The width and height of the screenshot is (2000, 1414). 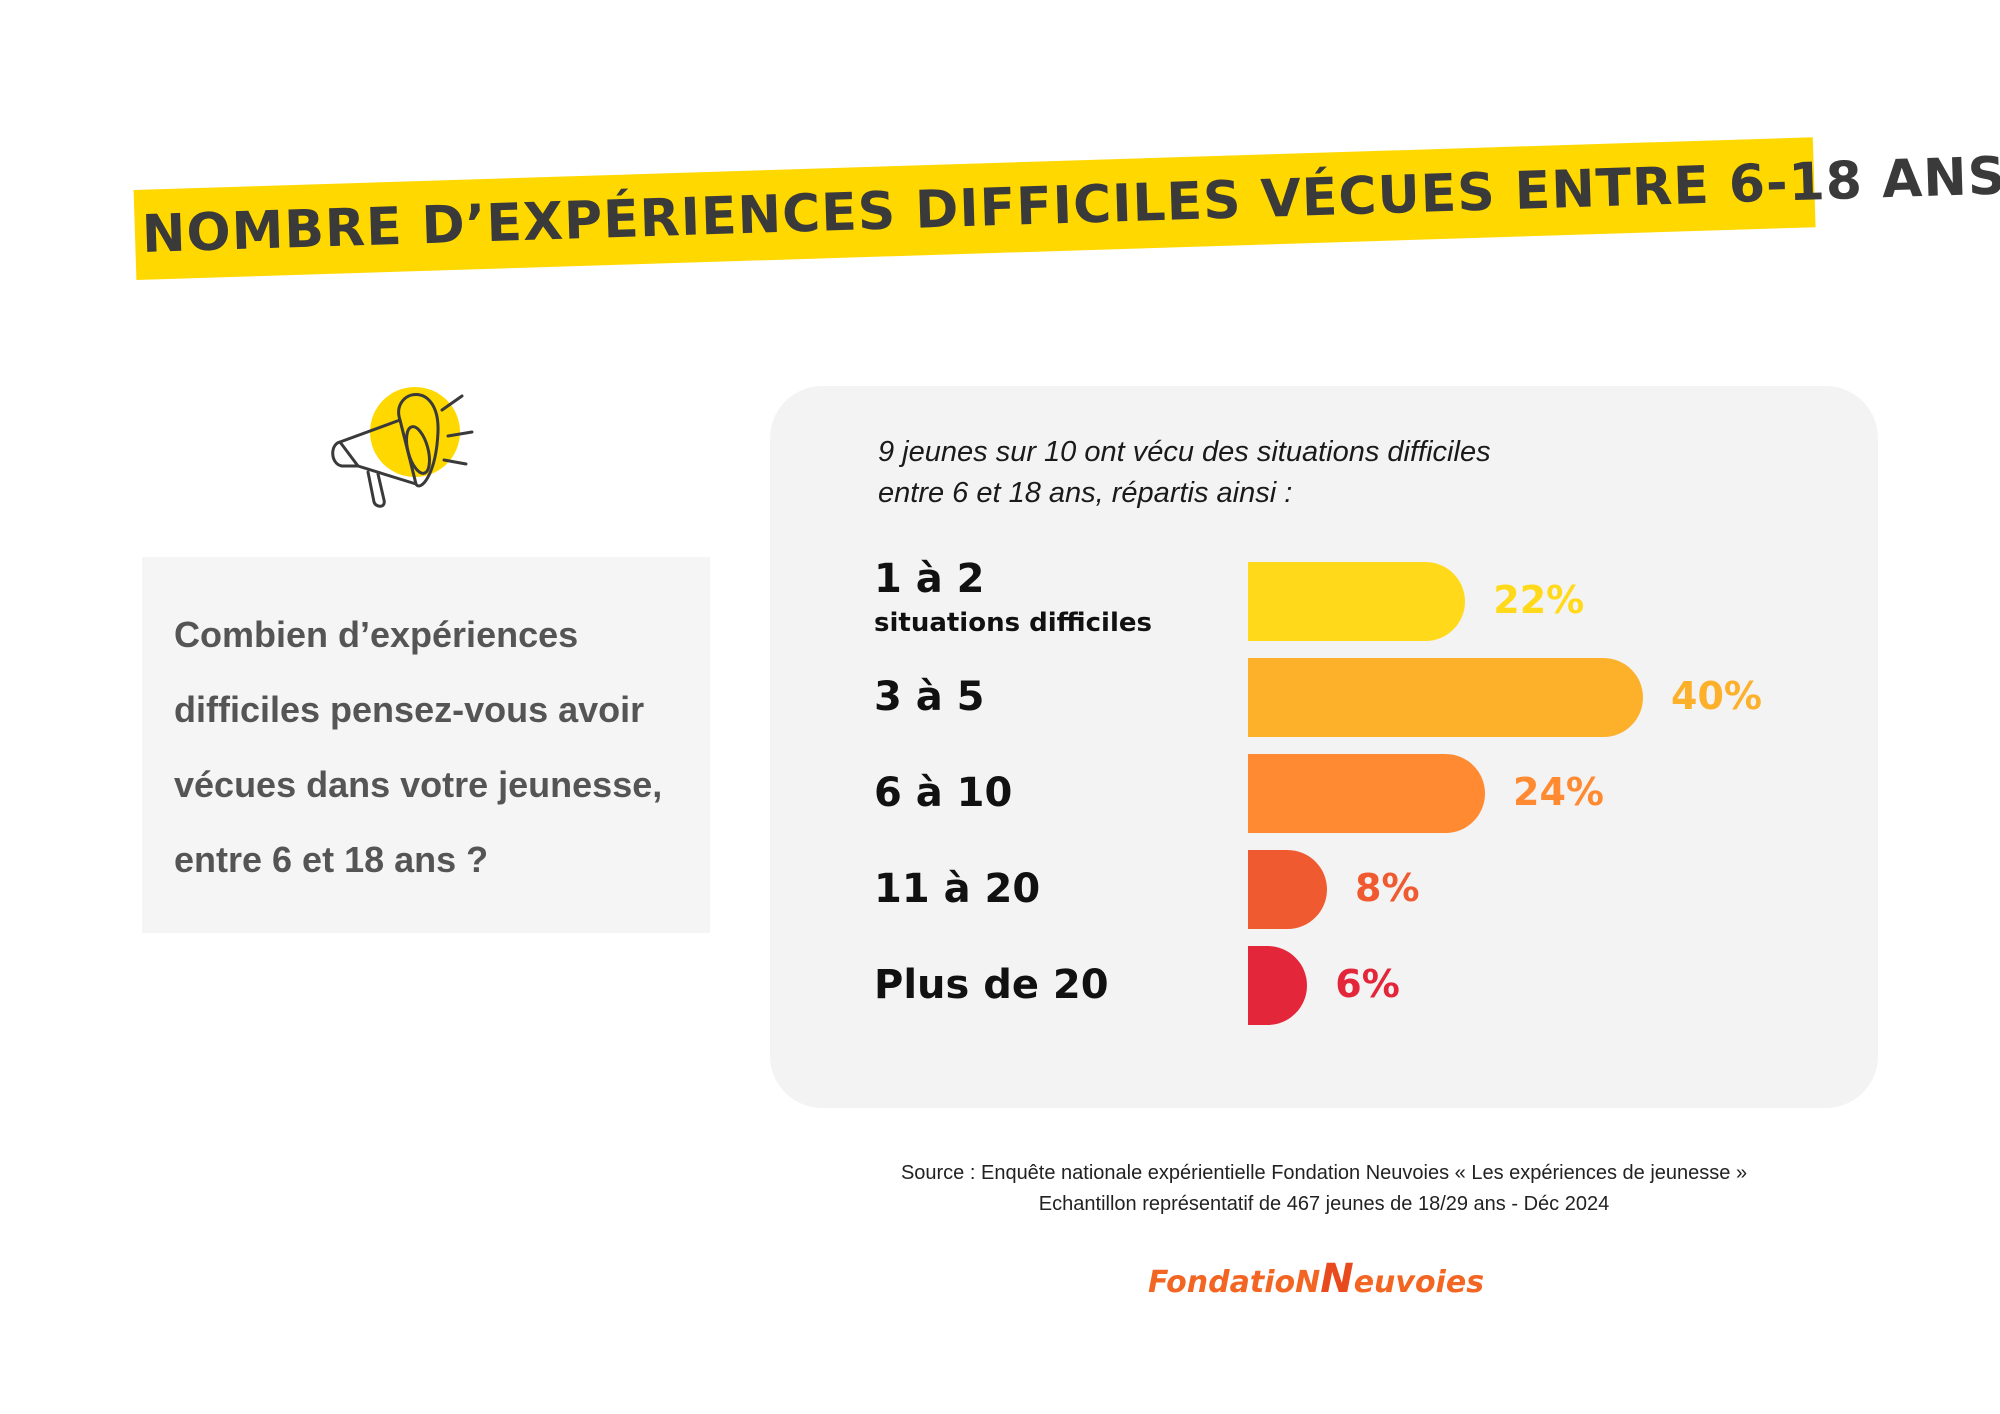 I want to click on value-label-4: 8%, so click(x=1387, y=888).